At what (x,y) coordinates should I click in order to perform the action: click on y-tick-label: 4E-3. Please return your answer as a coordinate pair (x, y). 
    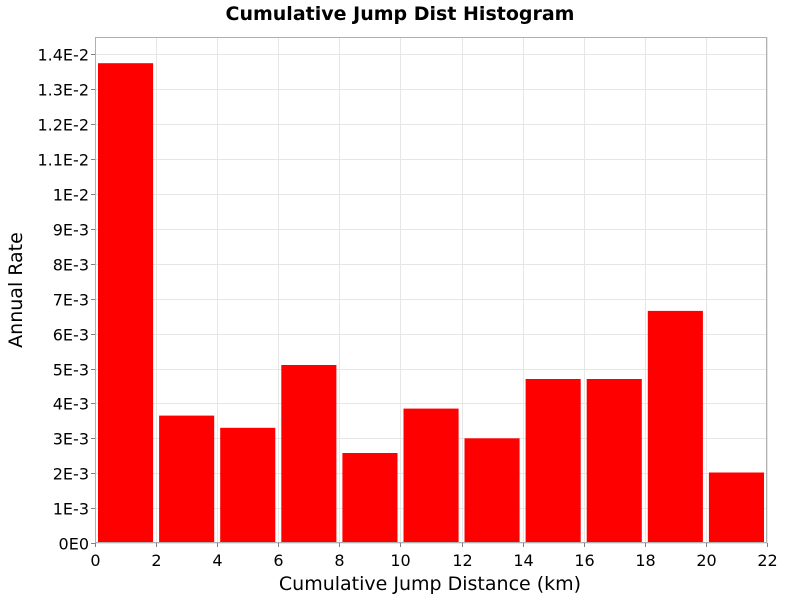
    Looking at the image, I should click on (71, 404).